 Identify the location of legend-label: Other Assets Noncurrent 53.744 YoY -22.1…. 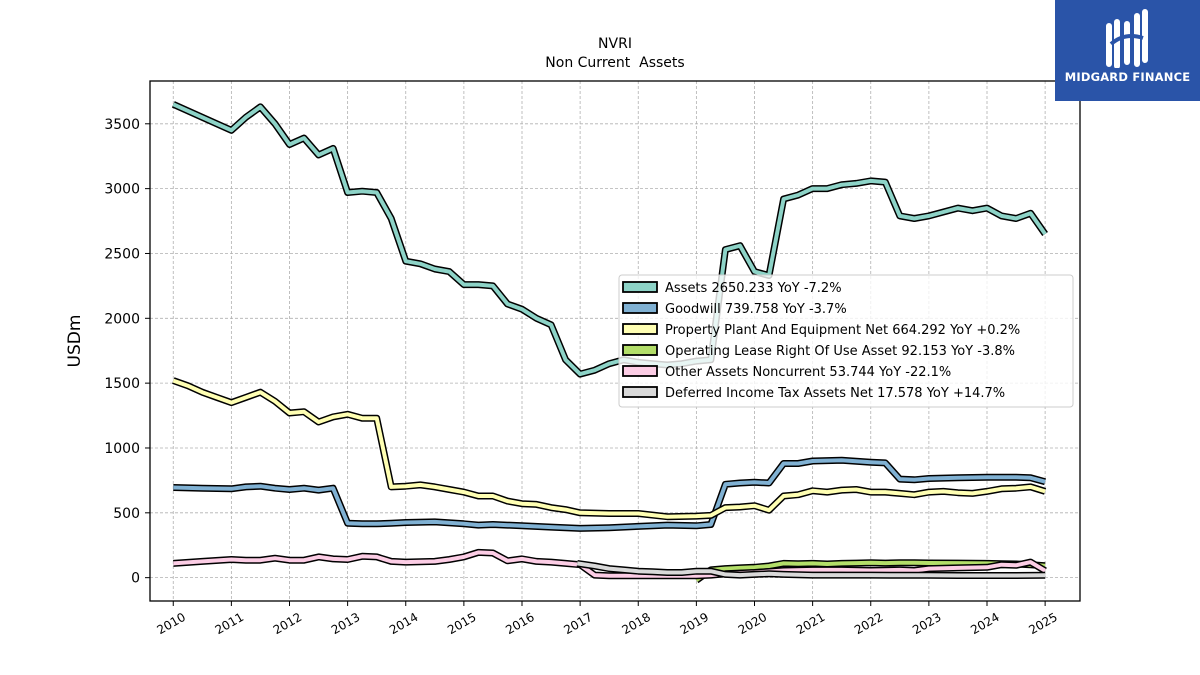
(808, 372).